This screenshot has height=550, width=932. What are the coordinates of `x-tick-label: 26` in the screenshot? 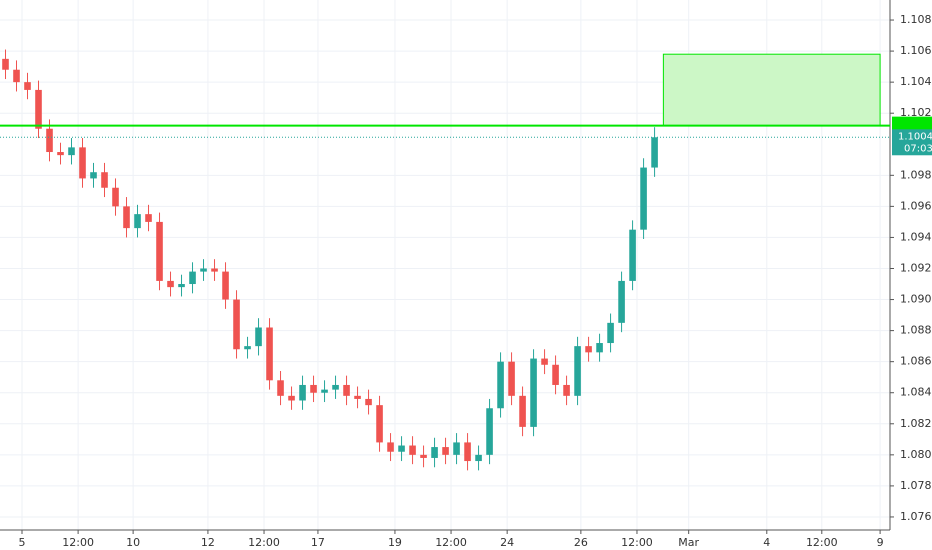 It's located at (581, 542).